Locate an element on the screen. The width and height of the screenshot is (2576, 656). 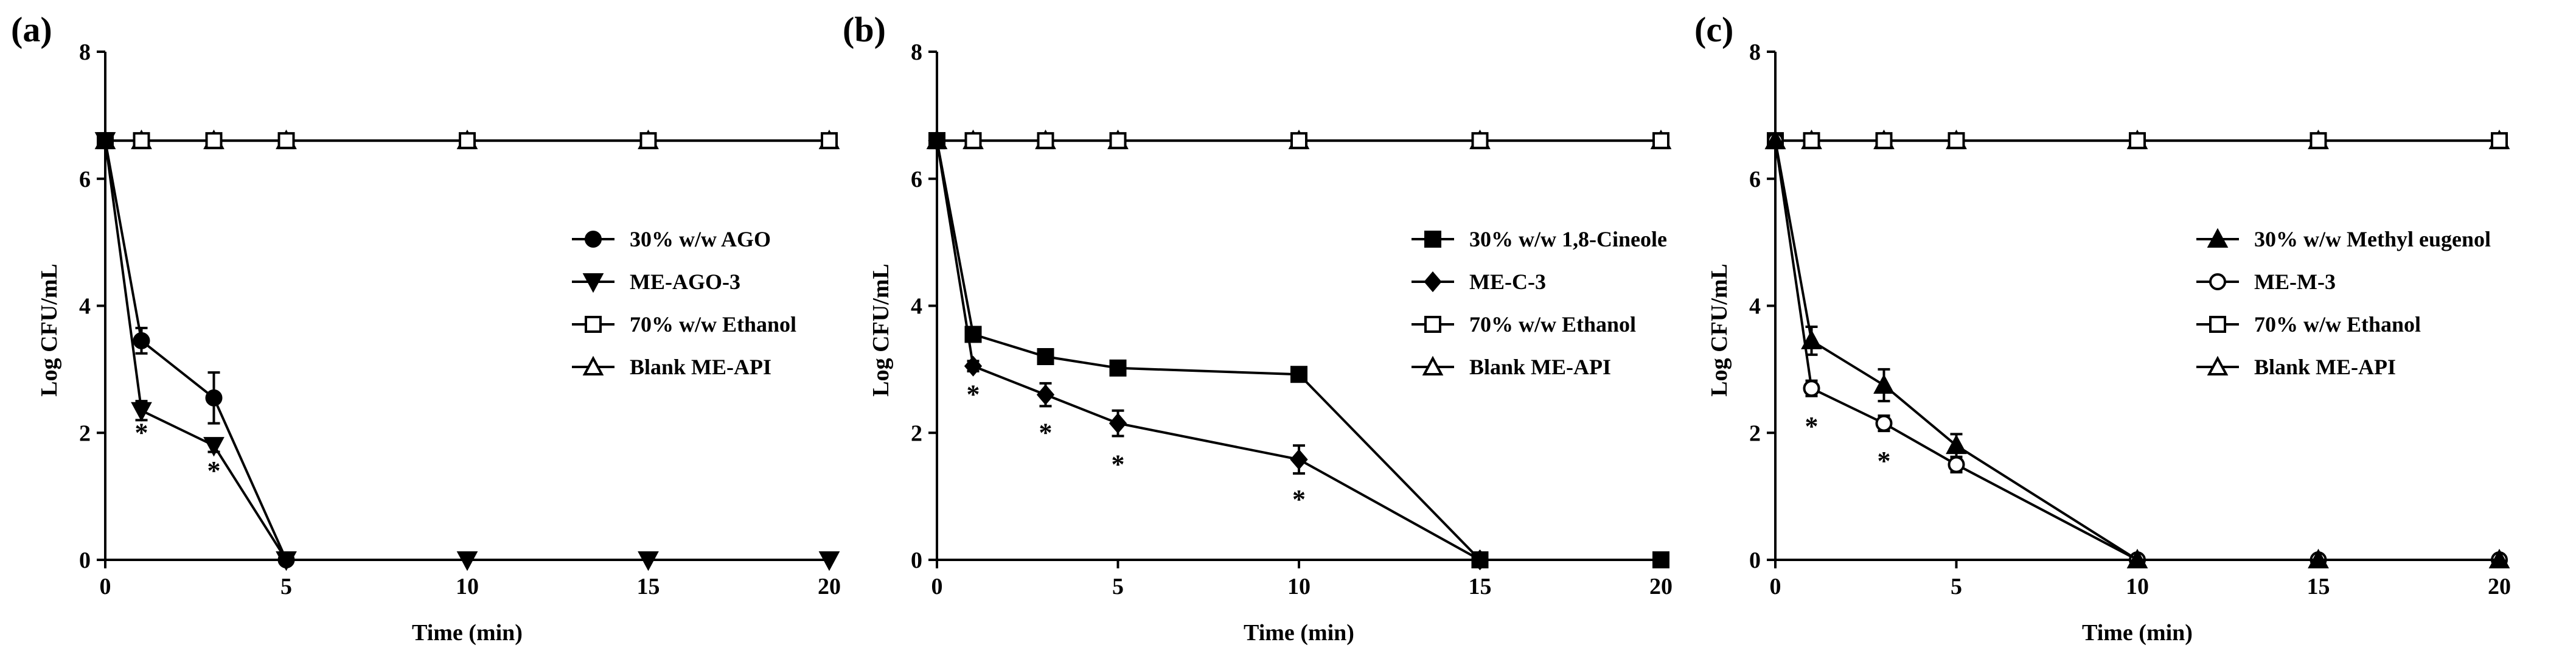
legend-entry: ME-C-3 is located at coordinates (1479, 282).